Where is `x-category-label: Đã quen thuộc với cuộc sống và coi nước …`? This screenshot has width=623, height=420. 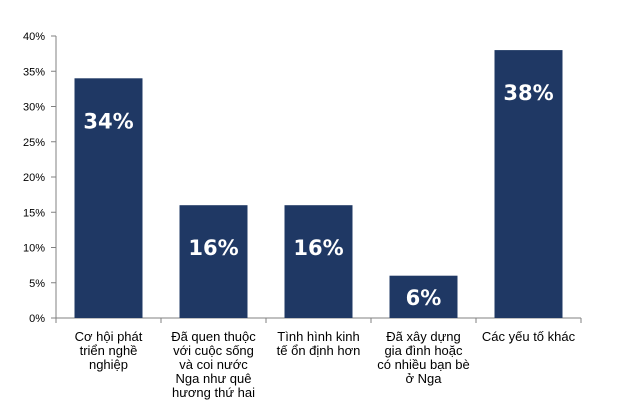 x-category-label: Đã quen thuộc với cuộc sống và coi nước … is located at coordinates (213, 364).